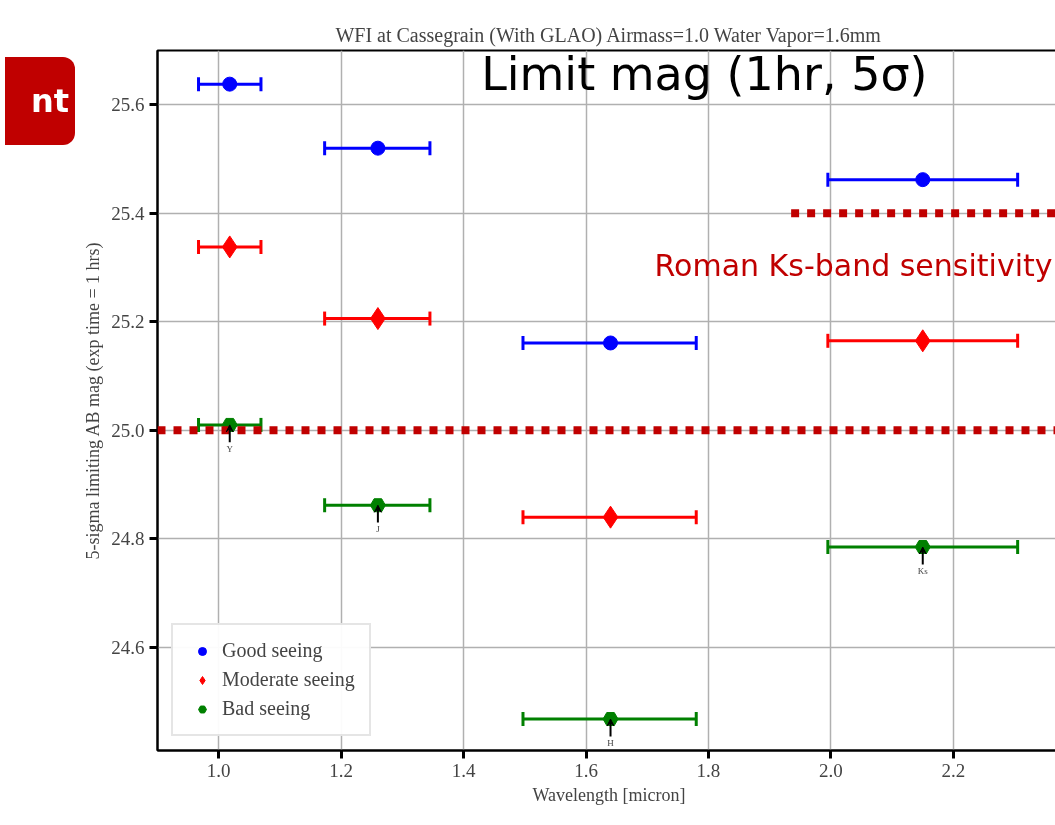 Image resolution: width=1055 pixels, height=825 pixels. What do you see at coordinates (611, 743) in the screenshot?
I see `annotation: H` at bounding box center [611, 743].